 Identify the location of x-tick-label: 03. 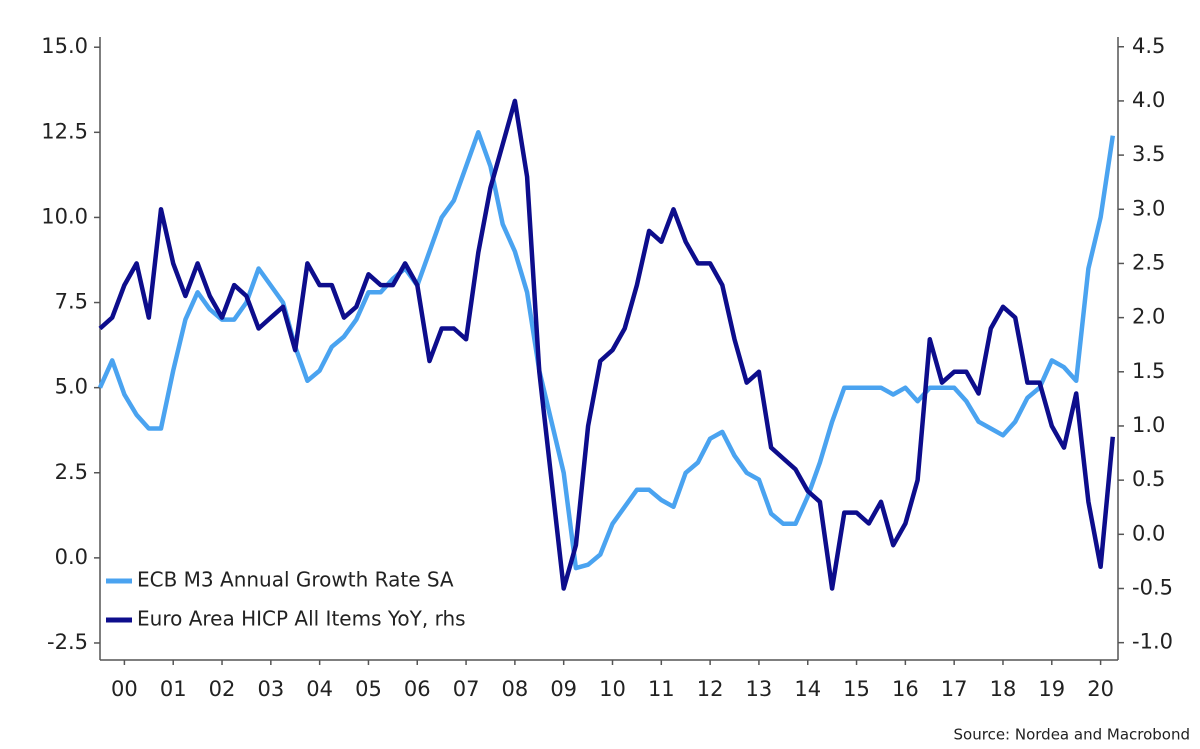
(270, 689).